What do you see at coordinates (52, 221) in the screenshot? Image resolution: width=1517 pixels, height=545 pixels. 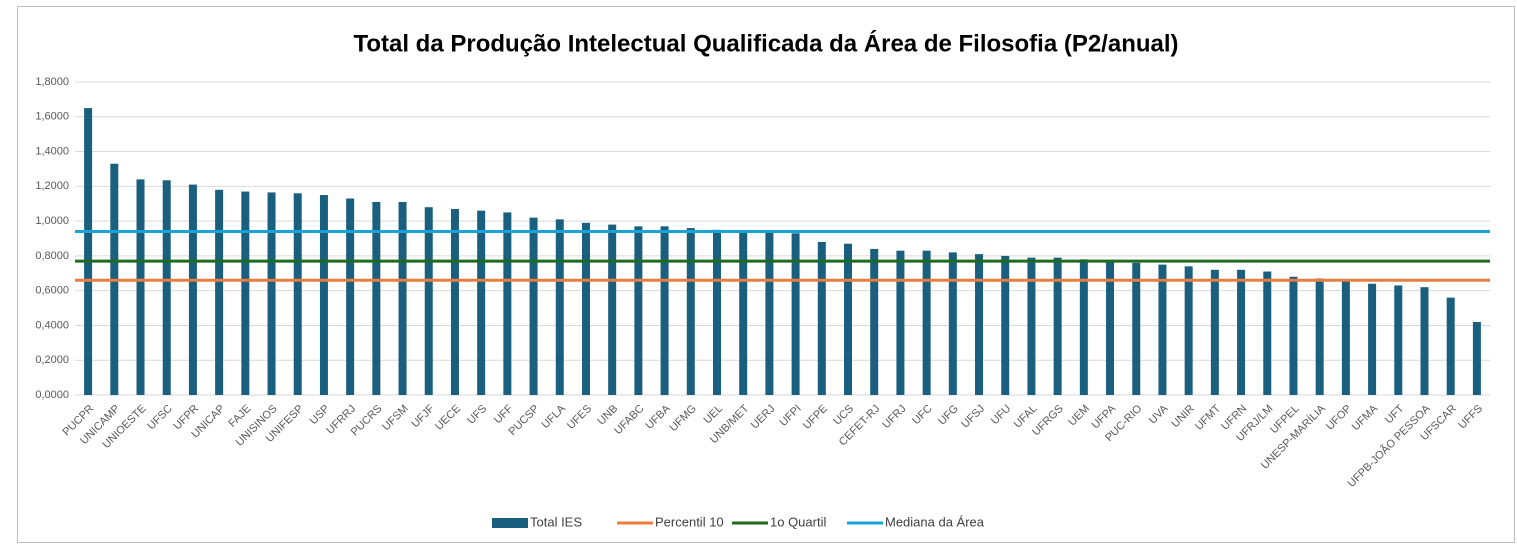 I see `y-tick-label: 1,0000` at bounding box center [52, 221].